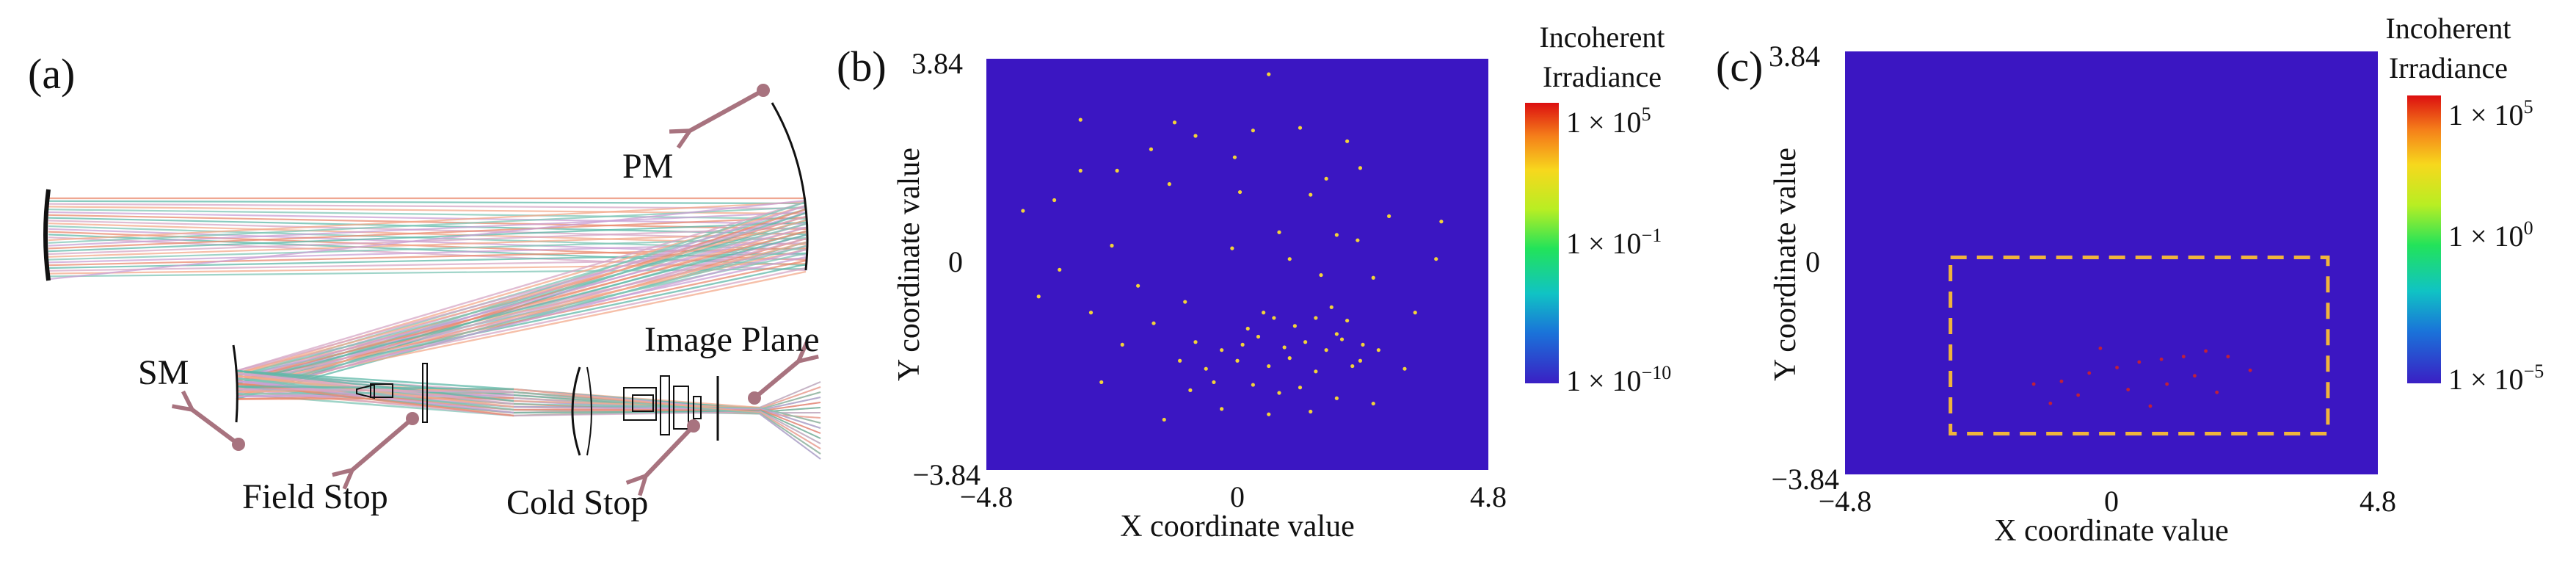 This screenshot has height=575, width=2576. I want to click on ray-bundle-return, so click(521, 300).